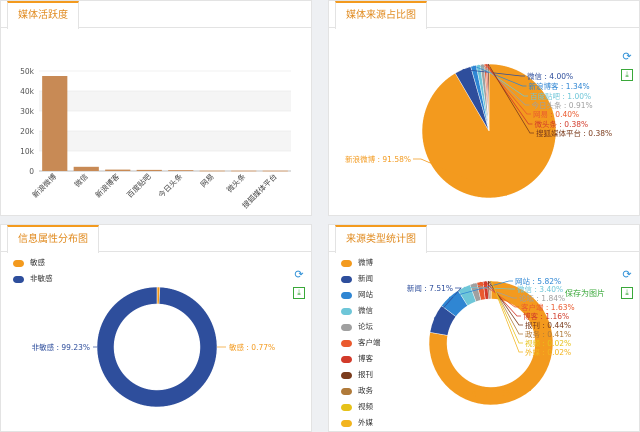  What do you see at coordinates (548, 343) in the screenshot?
I see `slice-label: 视频 : 0.02%` at bounding box center [548, 343].